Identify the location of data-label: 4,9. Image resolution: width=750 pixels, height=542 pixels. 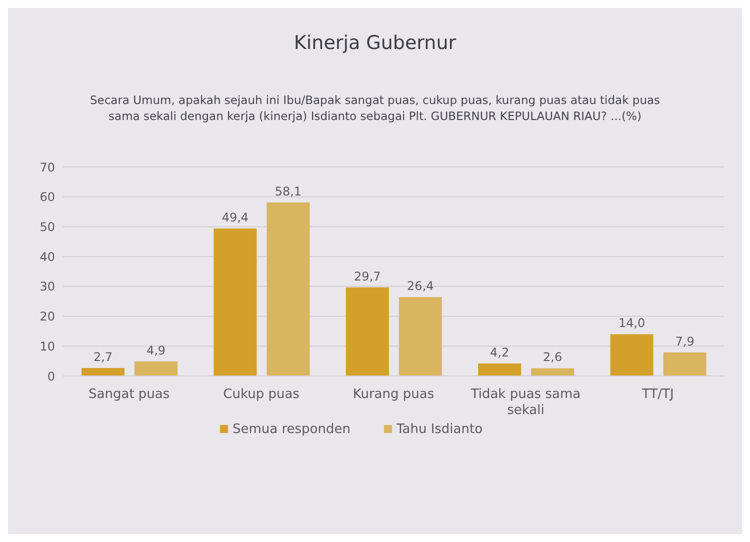
(156, 350).